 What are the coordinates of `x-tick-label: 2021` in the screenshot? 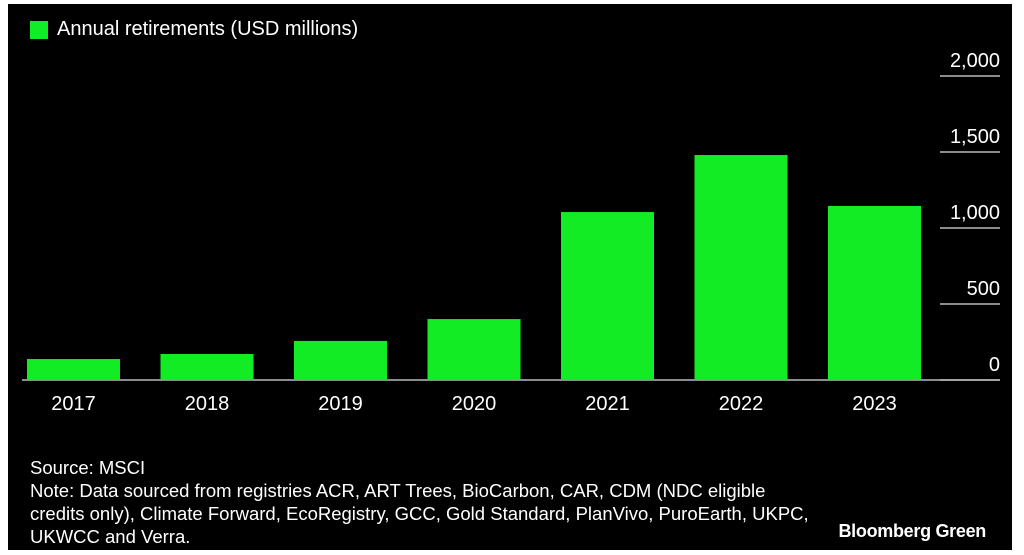 It's located at (607, 404).